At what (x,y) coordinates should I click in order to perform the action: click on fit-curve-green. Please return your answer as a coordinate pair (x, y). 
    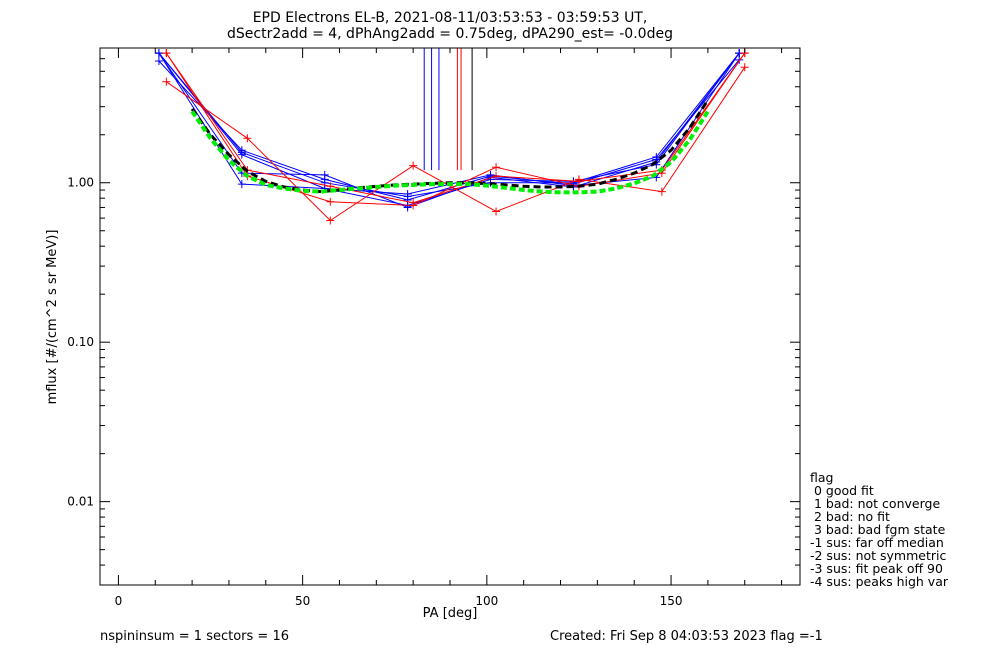
    Looking at the image, I should click on (450, 152).